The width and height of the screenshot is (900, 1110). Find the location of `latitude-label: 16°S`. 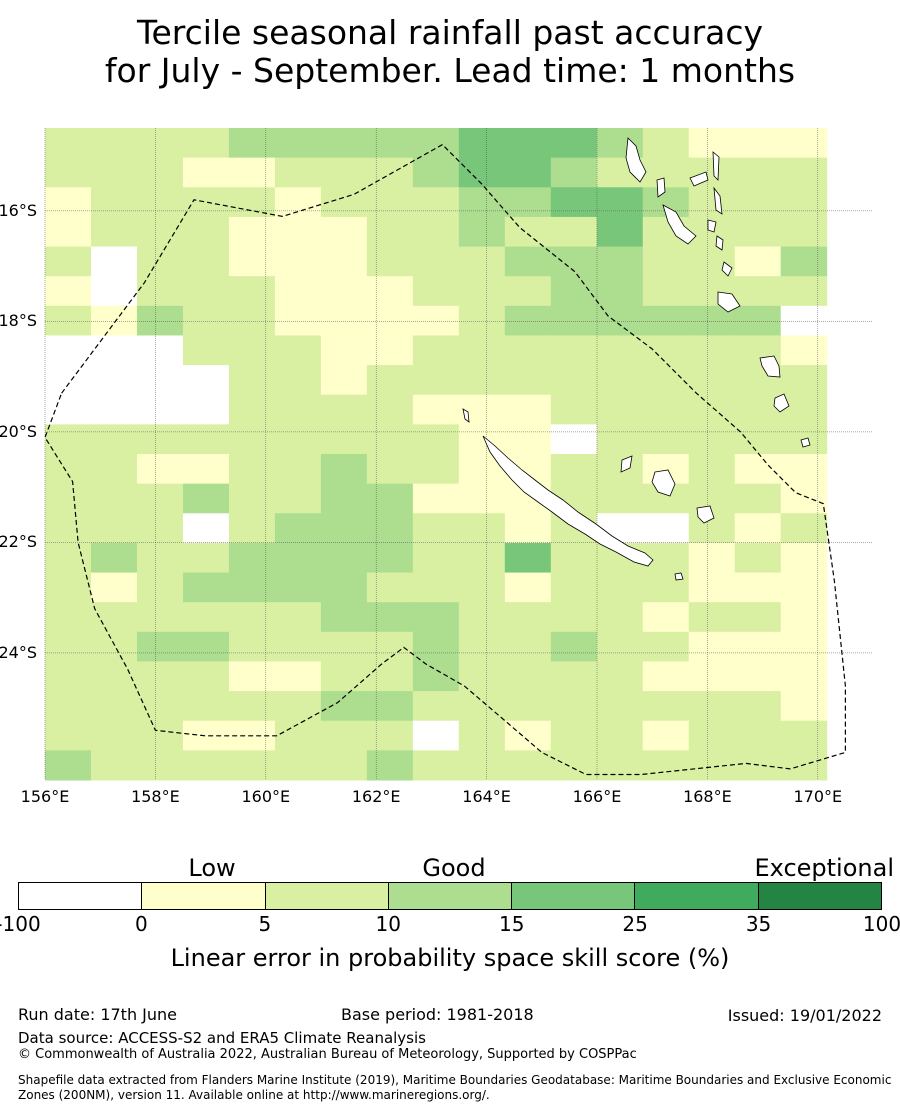

latitude-label: 16°S is located at coordinates (18, 210).